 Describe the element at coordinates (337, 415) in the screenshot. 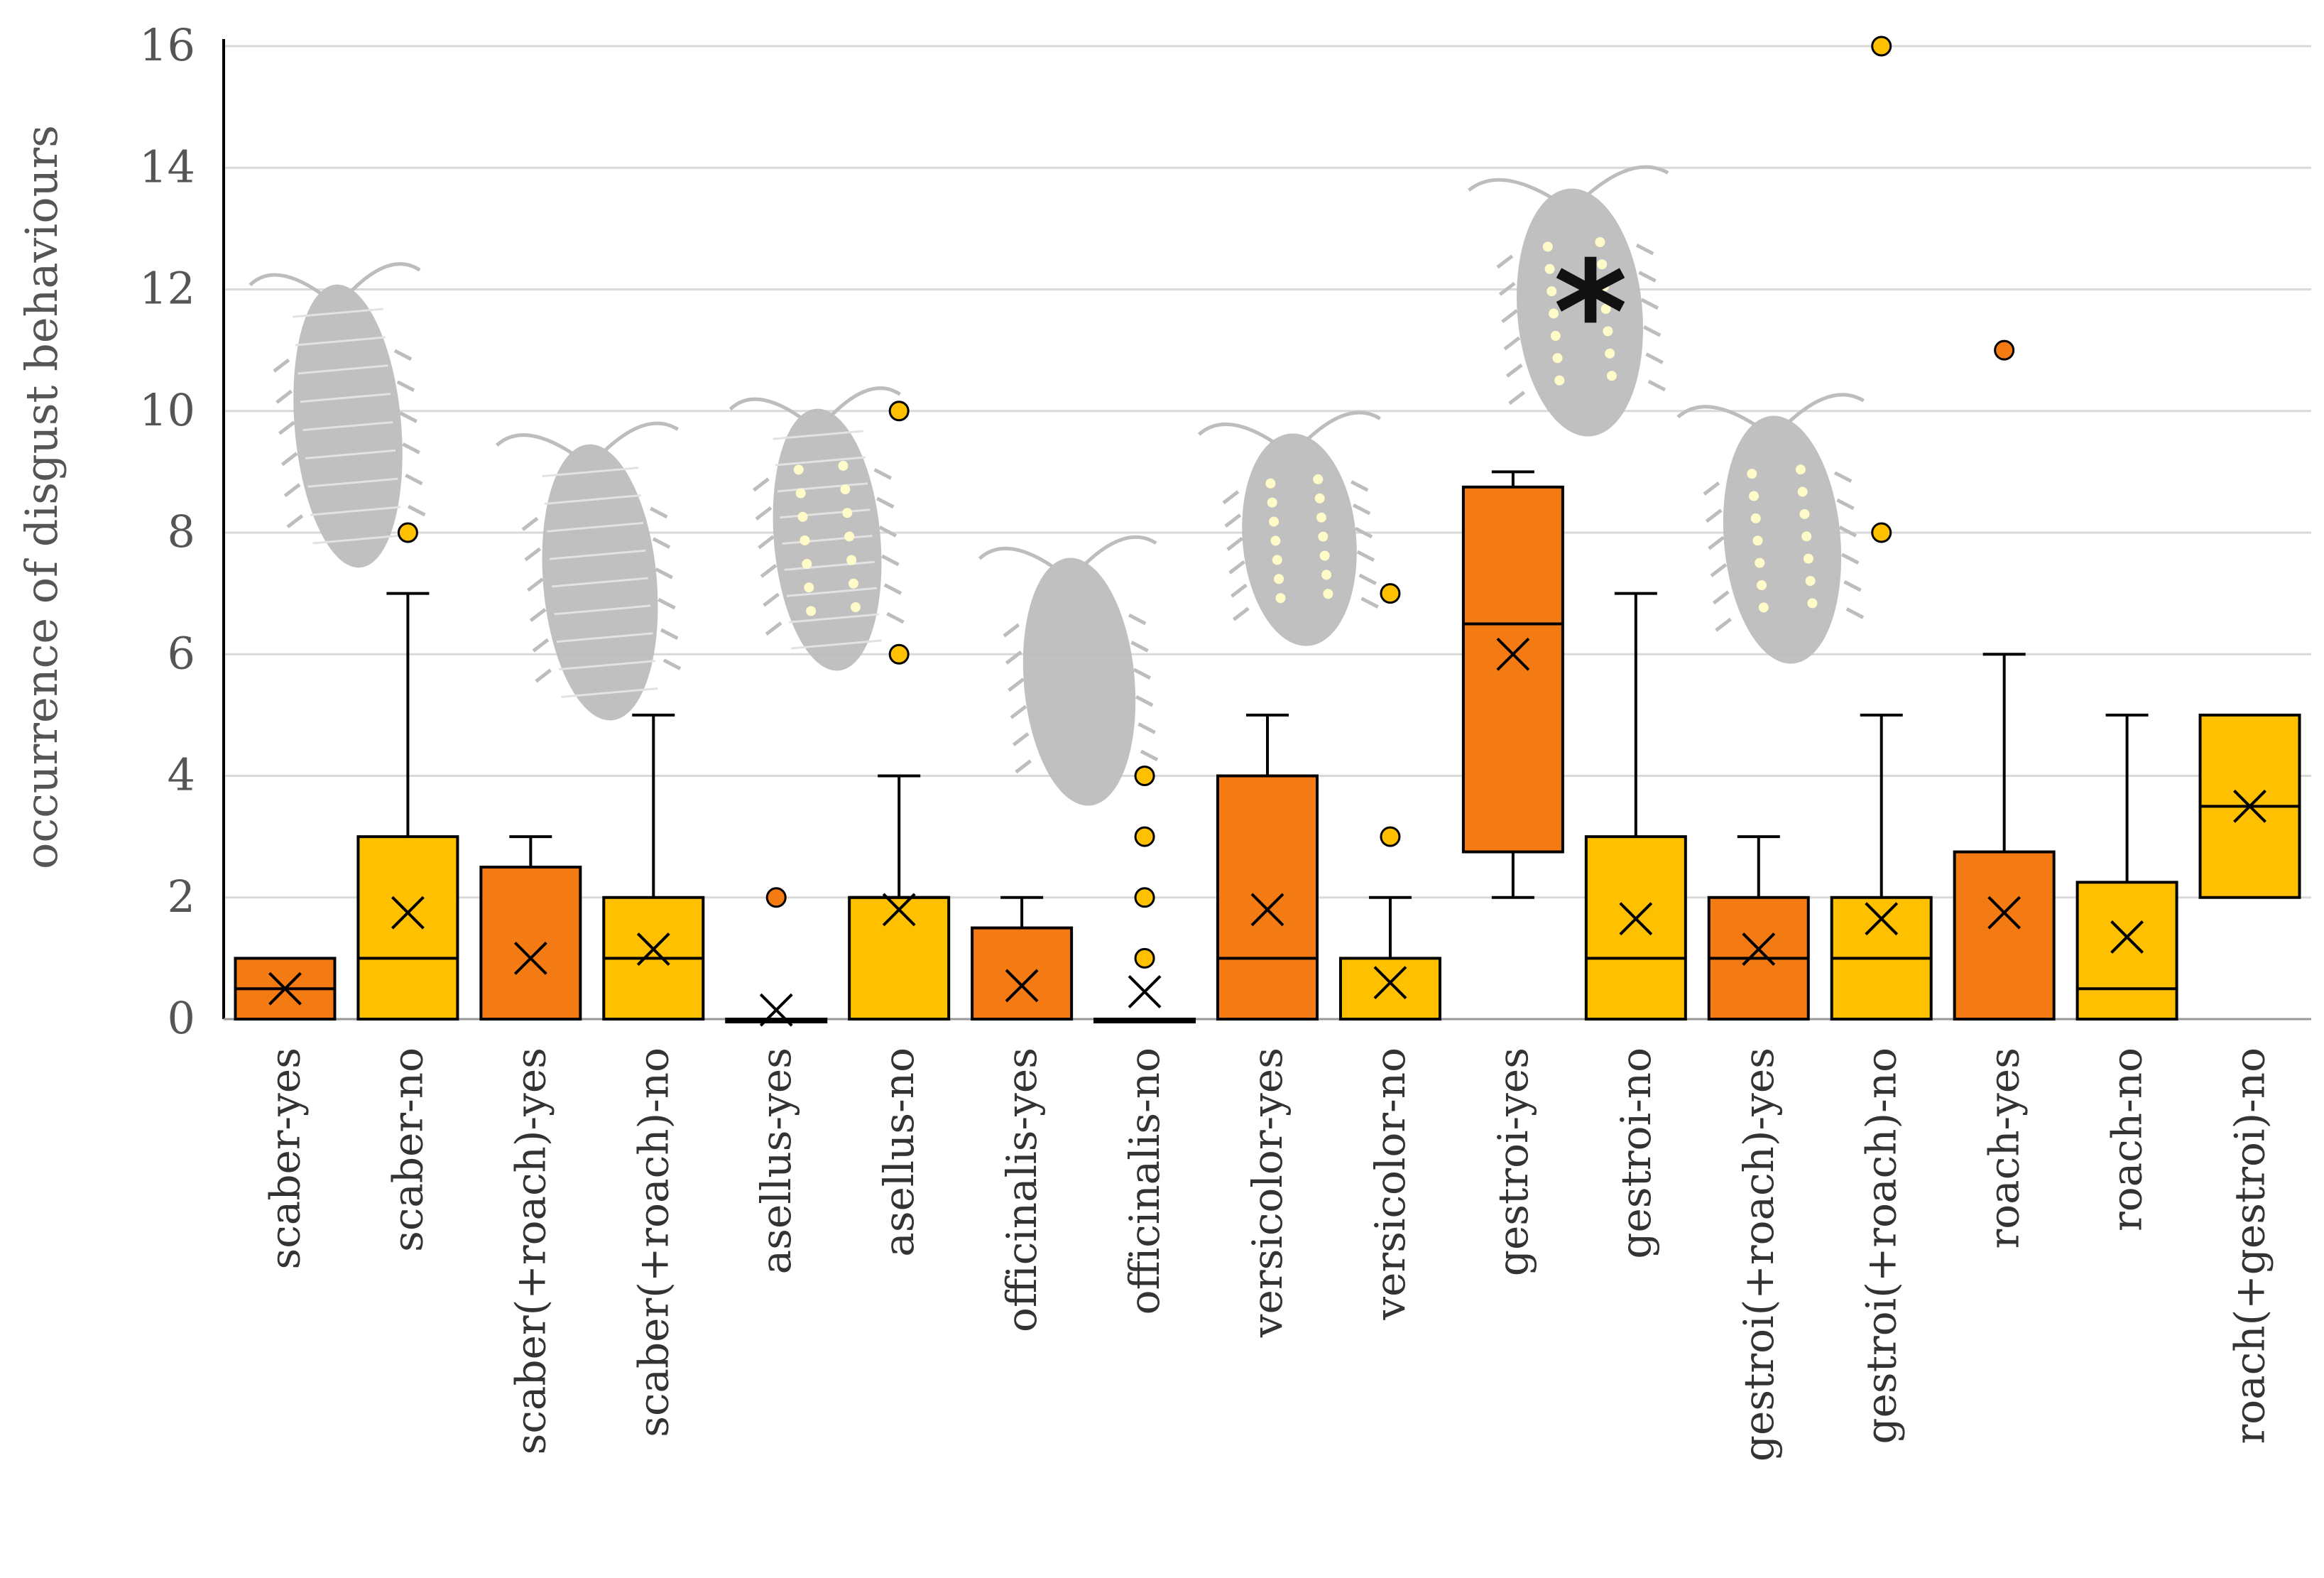

I see `scaber-silhouette-icon` at that location.